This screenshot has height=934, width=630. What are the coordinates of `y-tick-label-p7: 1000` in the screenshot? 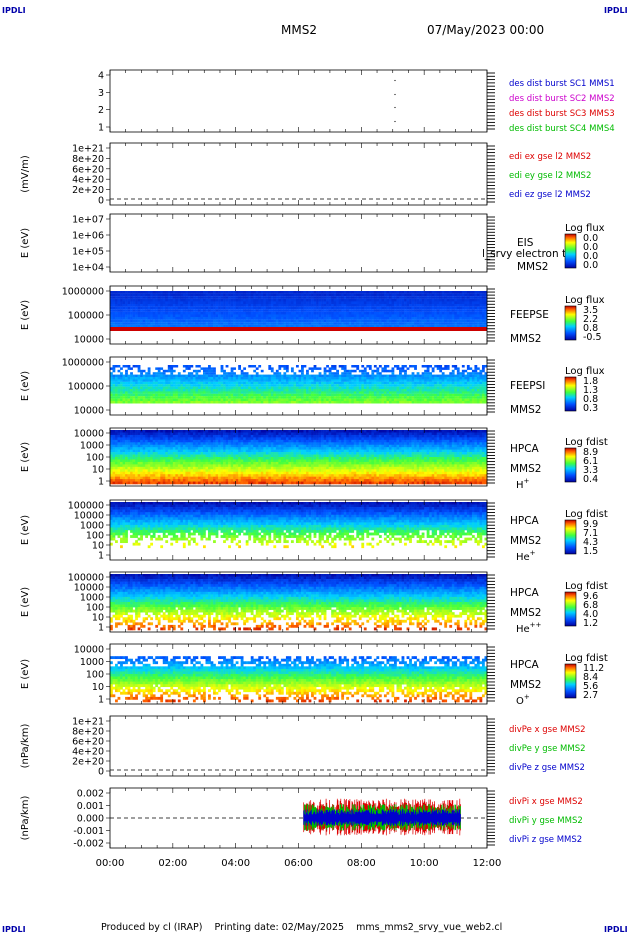 It's located at (92, 526).